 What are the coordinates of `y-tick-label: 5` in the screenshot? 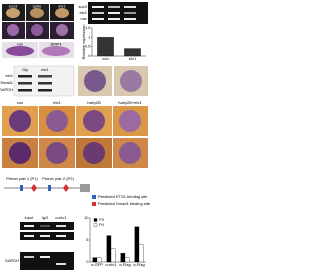 It's located at (87, 239).